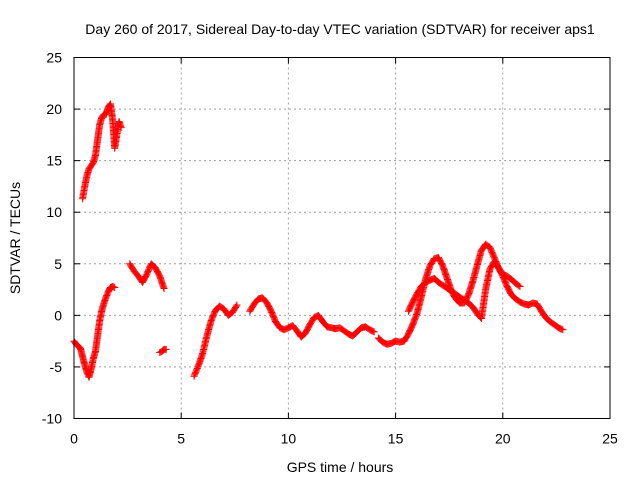 The width and height of the screenshot is (640, 480). What do you see at coordinates (289, 439) in the screenshot?
I see `x-tick-label: 10` at bounding box center [289, 439].